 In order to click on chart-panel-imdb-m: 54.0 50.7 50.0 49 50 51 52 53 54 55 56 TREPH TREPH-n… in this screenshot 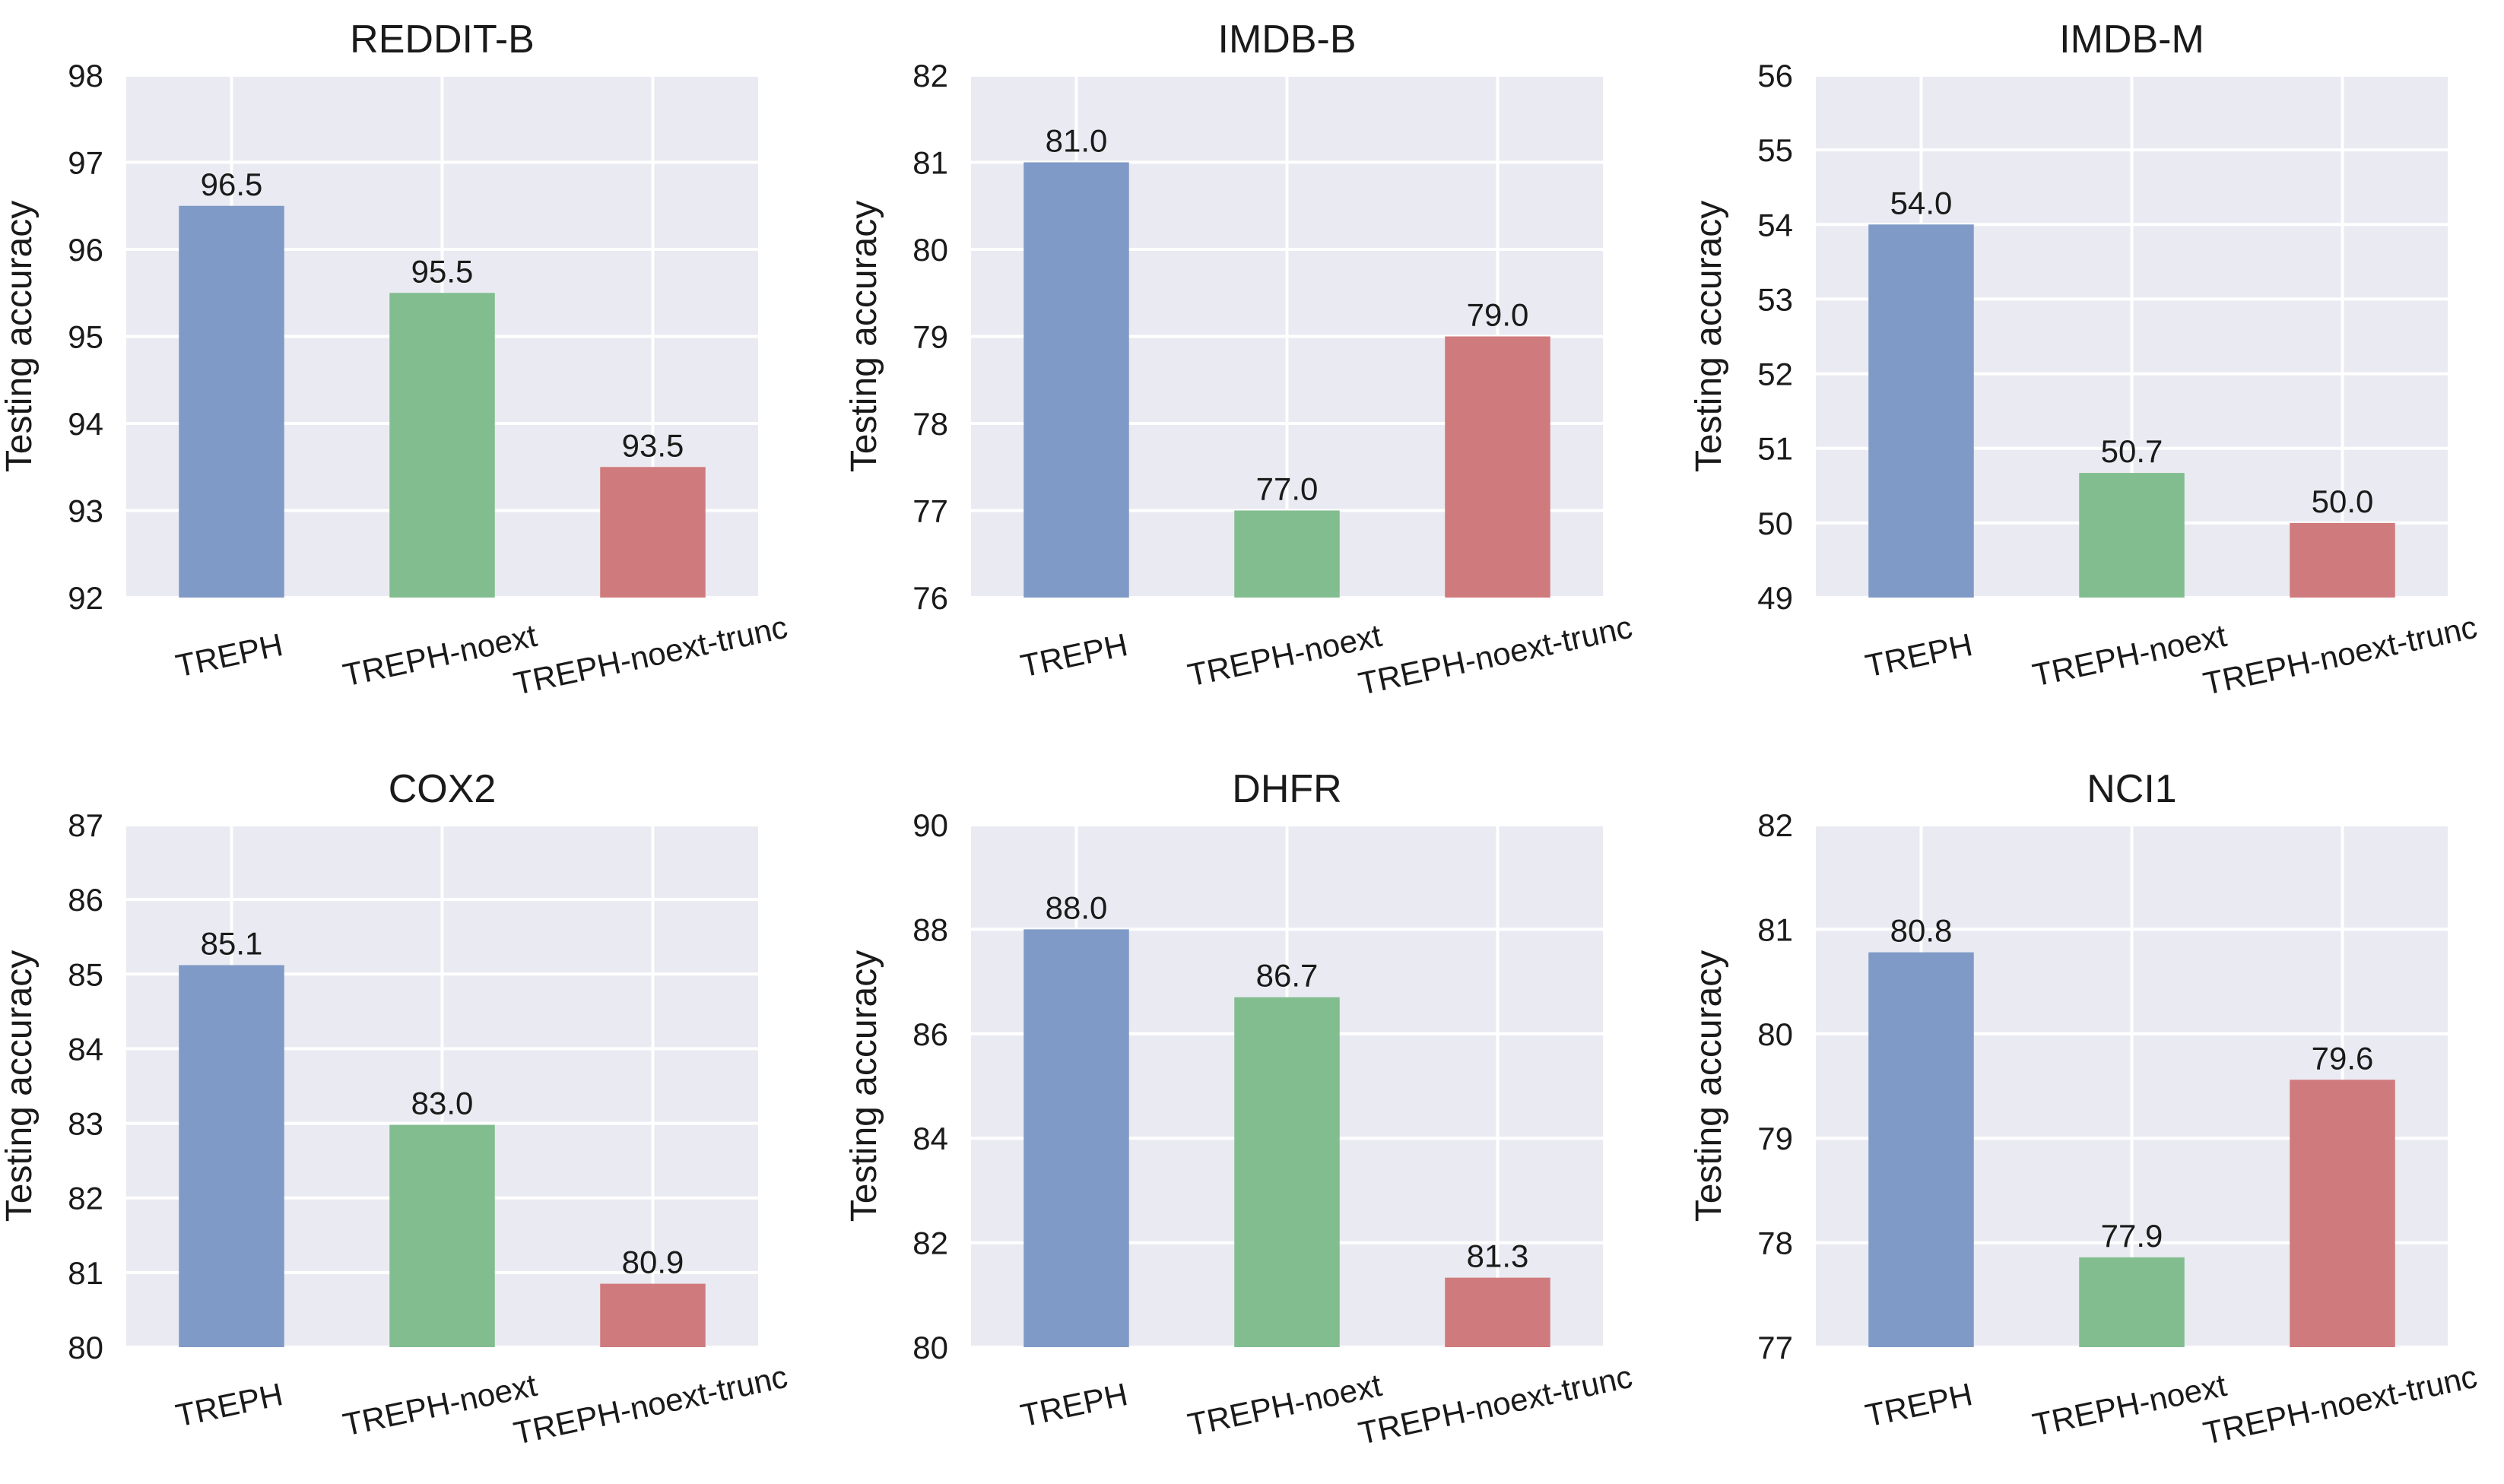, I will do `click(2084, 359)`.